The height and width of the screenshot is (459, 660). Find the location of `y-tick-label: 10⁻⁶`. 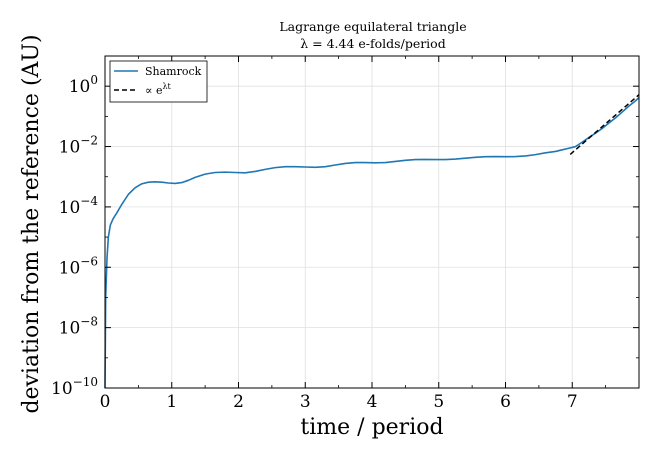

y-tick-label: 10⁻⁶ is located at coordinates (78, 266).